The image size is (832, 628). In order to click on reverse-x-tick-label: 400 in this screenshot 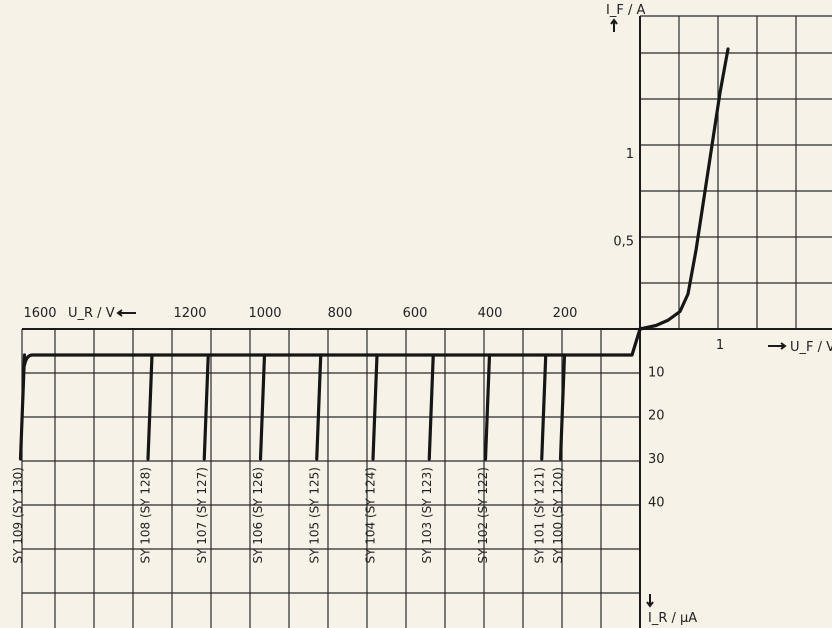, I will do `click(490, 313)`.